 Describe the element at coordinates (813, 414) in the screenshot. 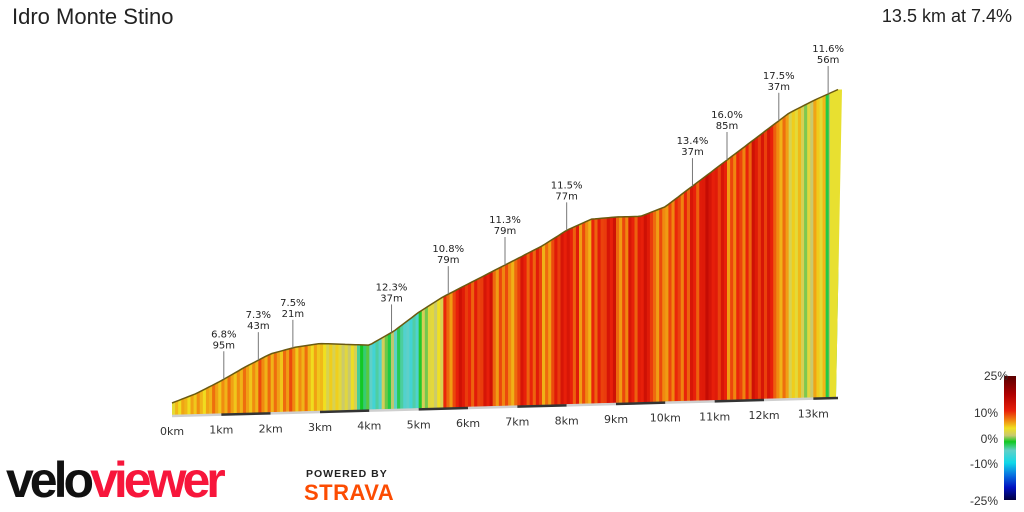

I see `x-tick-label: 13km` at that location.